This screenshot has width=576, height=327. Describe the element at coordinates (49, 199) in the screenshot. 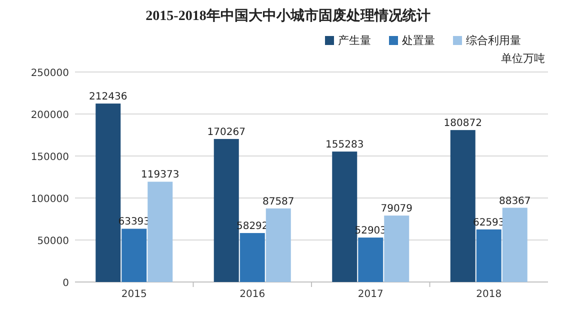

I see `y-tick-label: 100000` at that location.